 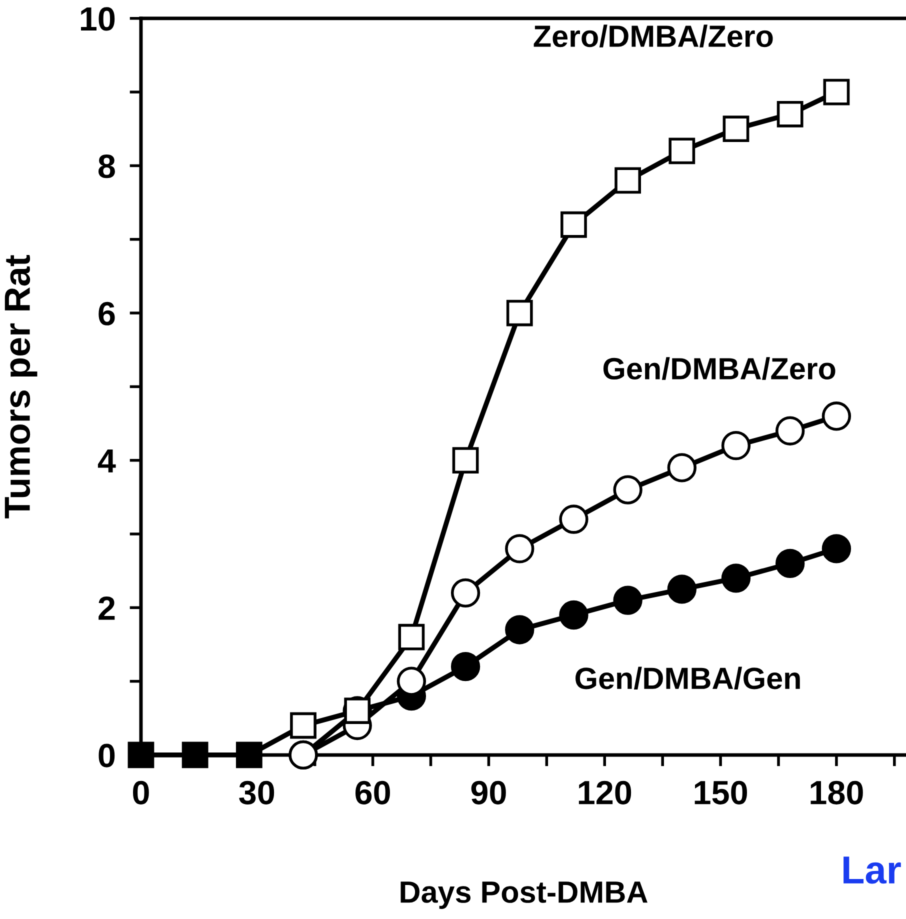 I want to click on y-tick-label: 2, so click(x=106, y=608).